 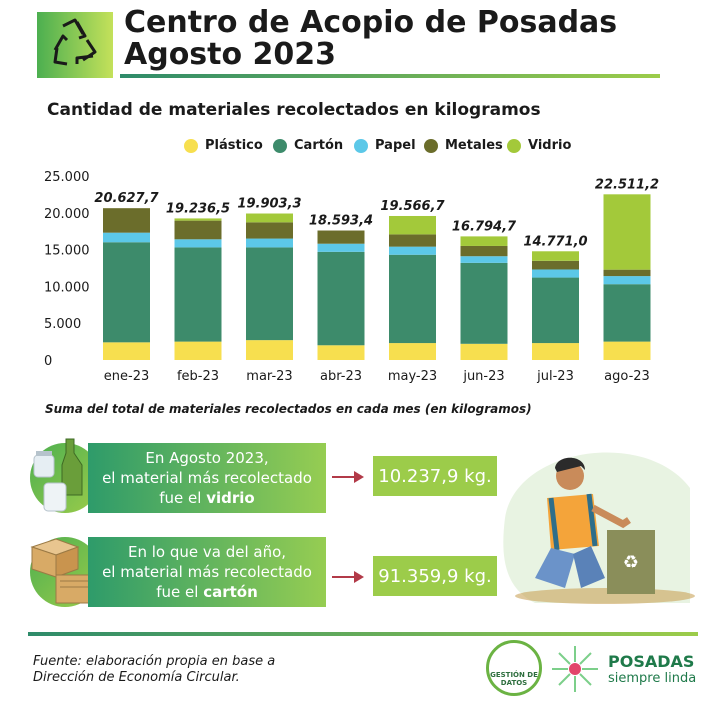 I want to click on legend-label-plastico: Plástico, so click(x=234, y=145).